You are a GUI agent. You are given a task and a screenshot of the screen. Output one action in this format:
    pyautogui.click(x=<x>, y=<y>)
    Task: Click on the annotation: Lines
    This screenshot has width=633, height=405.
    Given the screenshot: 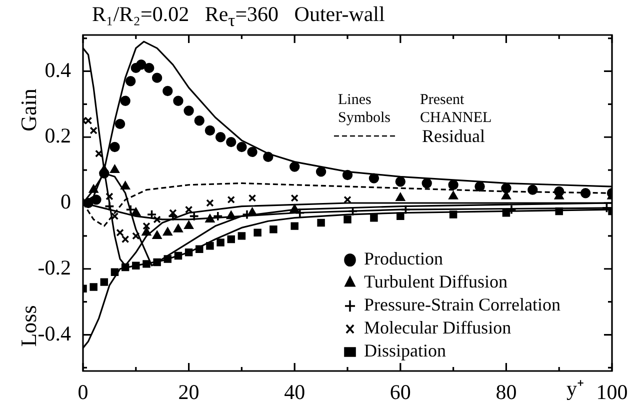 What is the action you would take?
    pyautogui.click(x=355, y=100)
    